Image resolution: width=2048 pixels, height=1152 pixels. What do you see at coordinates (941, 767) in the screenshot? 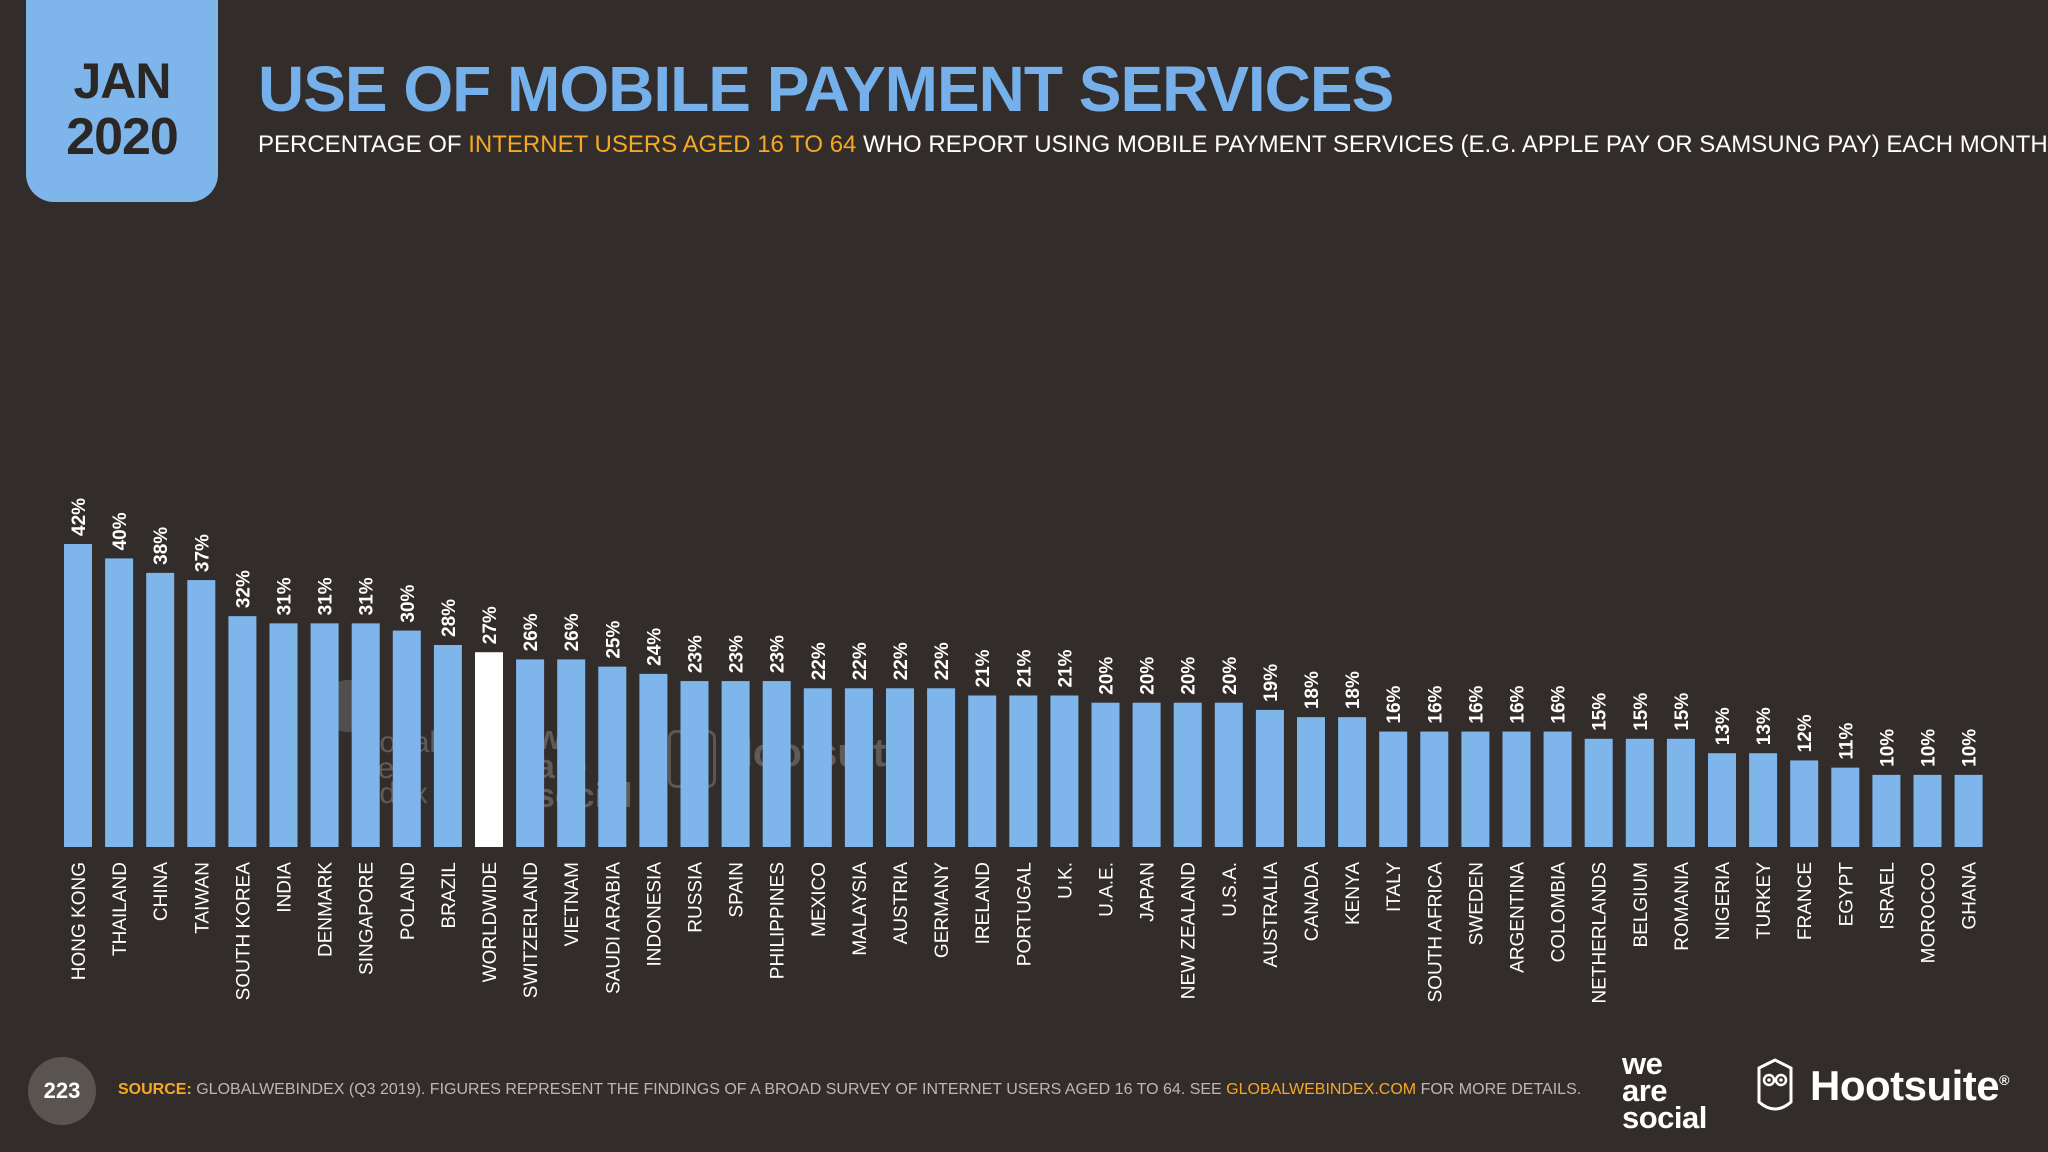
I see `bar-germany` at bounding box center [941, 767].